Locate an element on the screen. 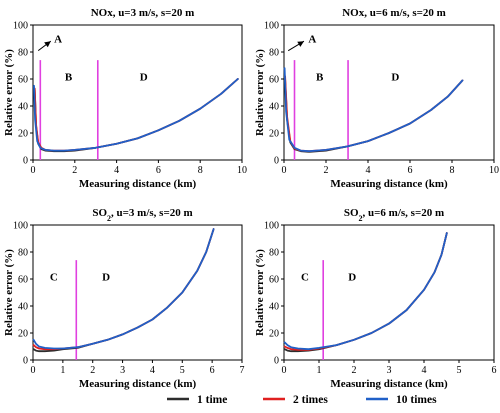 This screenshot has height=413, width=500. legend-label-1-time: 1 time is located at coordinates (212, 400).